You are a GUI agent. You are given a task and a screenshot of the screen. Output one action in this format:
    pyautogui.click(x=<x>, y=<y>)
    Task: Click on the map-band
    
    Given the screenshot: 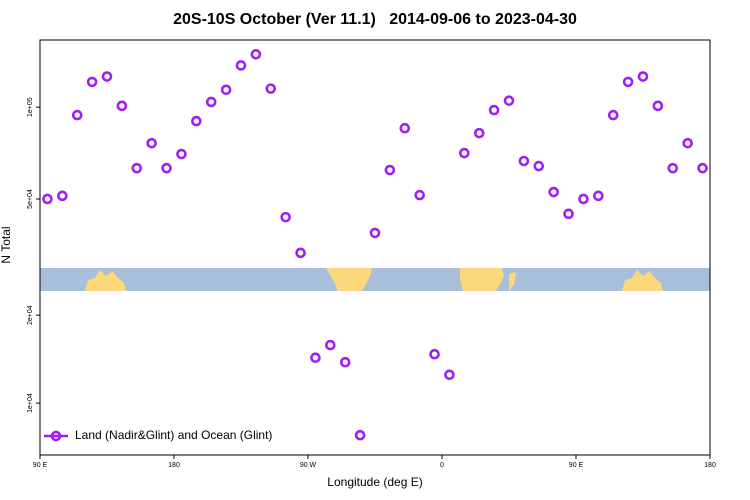 What is the action you would take?
    pyautogui.click(x=375, y=279)
    